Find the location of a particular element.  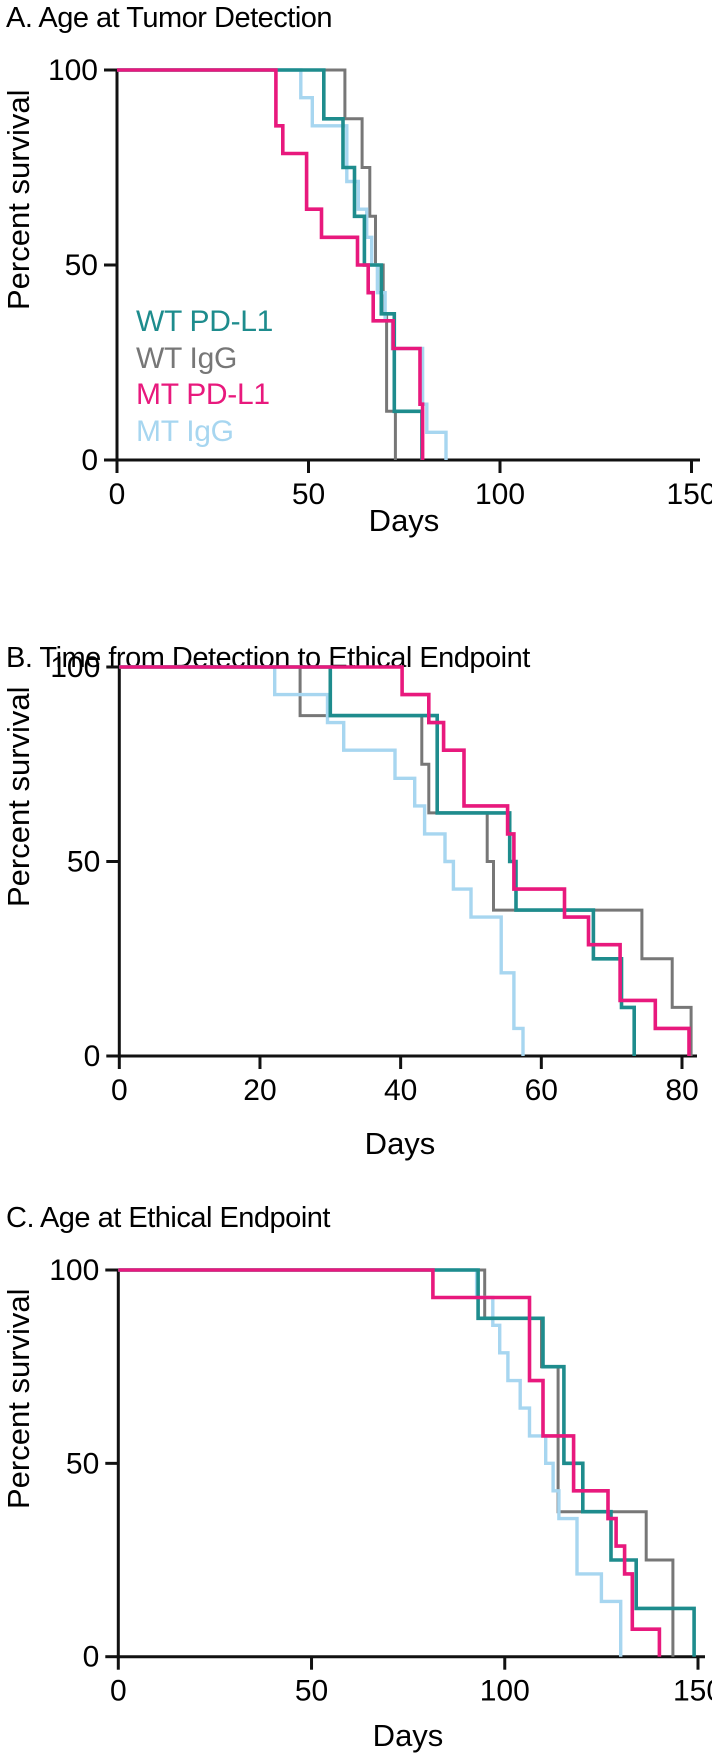

panel-a-x-axis-label: Days is located at coordinates (404, 520).